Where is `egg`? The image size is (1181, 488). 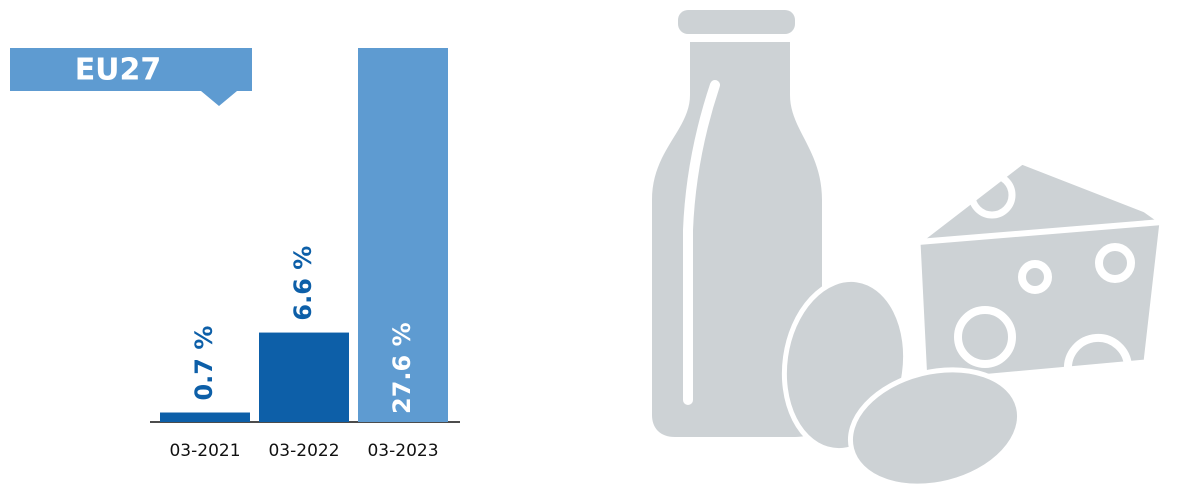
egg is located at coordinates (935, 427).